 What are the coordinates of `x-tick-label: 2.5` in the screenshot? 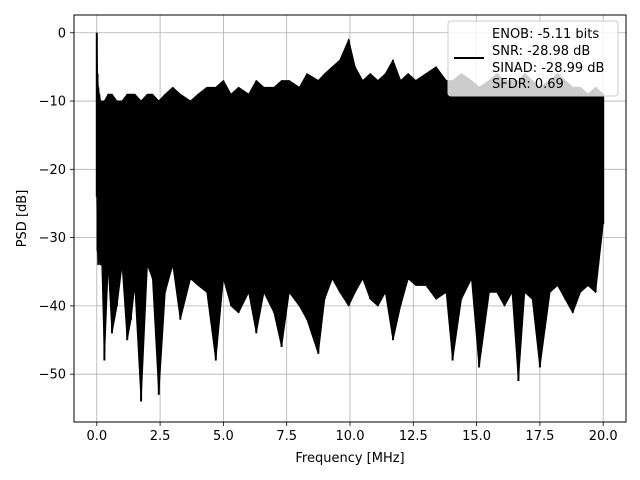 It's located at (160, 436).